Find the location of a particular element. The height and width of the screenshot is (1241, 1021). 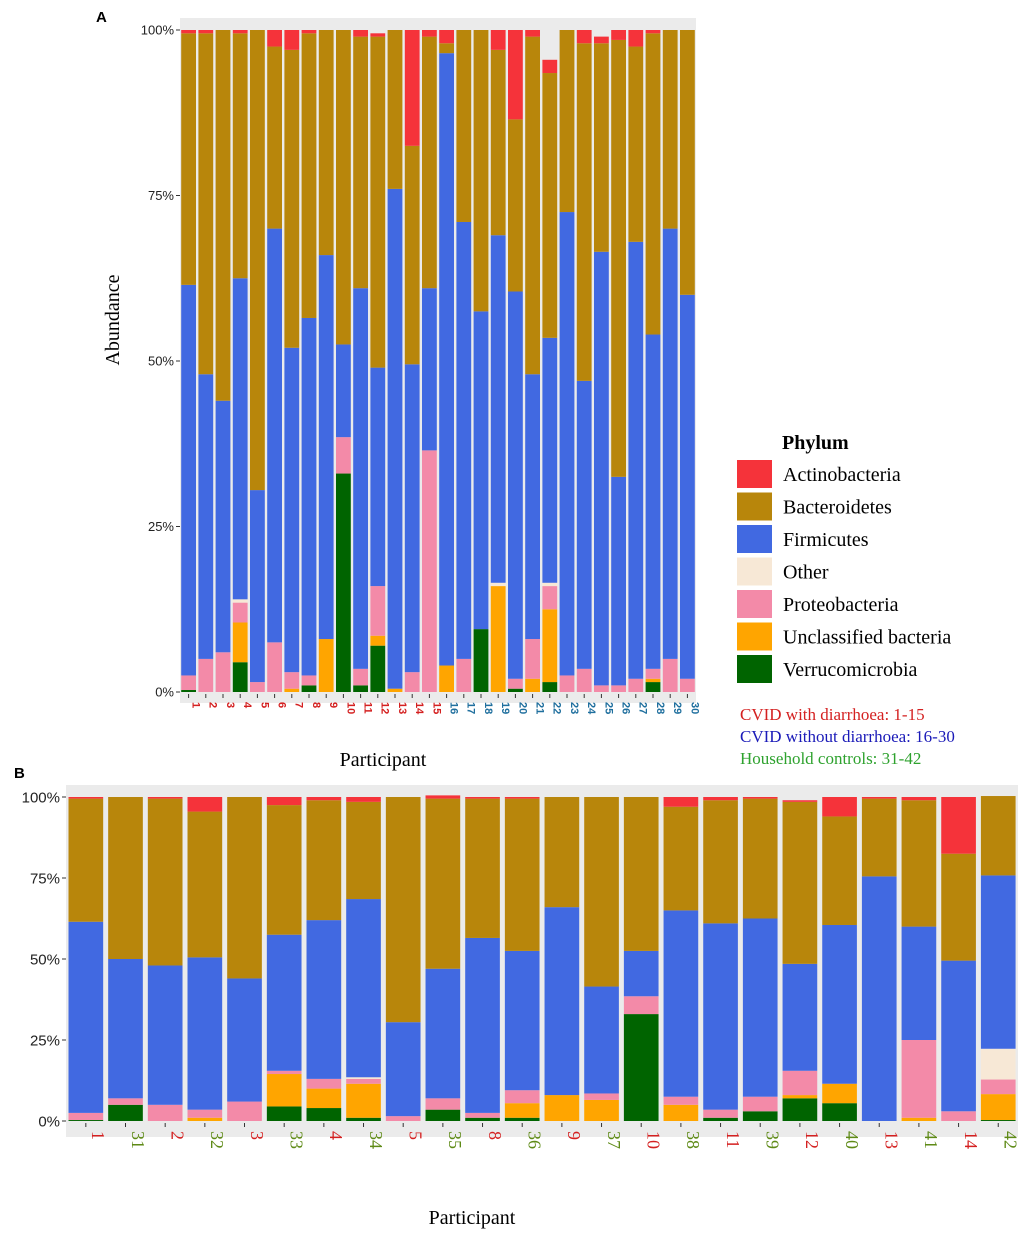

panel-b-bar-2-actinobacteria is located at coordinates (165, 798).